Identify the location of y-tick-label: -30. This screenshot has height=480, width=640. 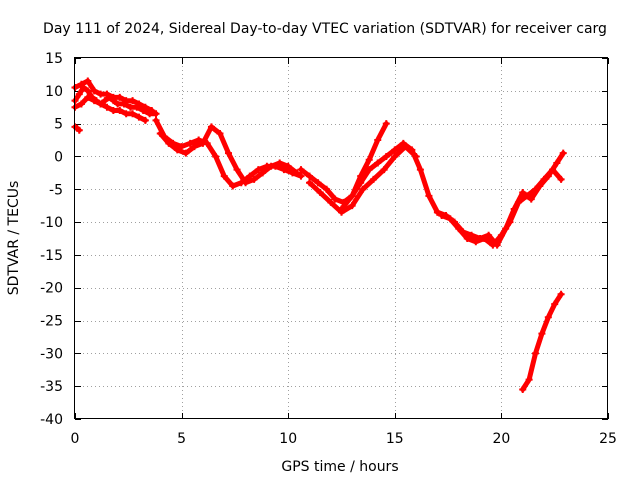
(51, 354).